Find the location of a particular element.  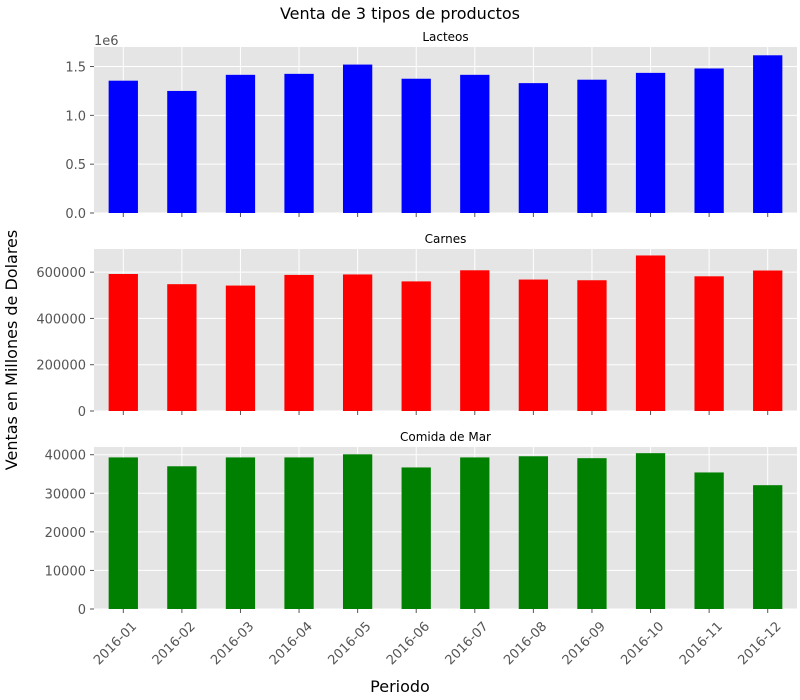

x-tick-label-2016-11: 2016-11 is located at coordinates (701, 643).